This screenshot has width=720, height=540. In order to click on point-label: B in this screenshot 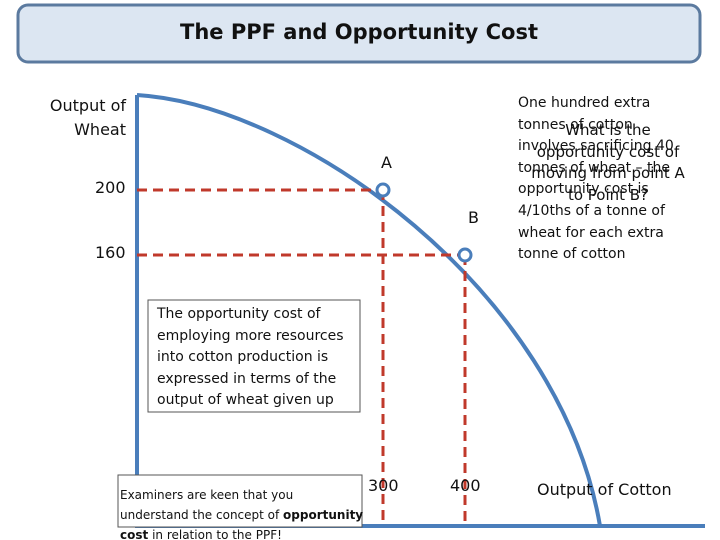, I will do `click(473, 217)`.